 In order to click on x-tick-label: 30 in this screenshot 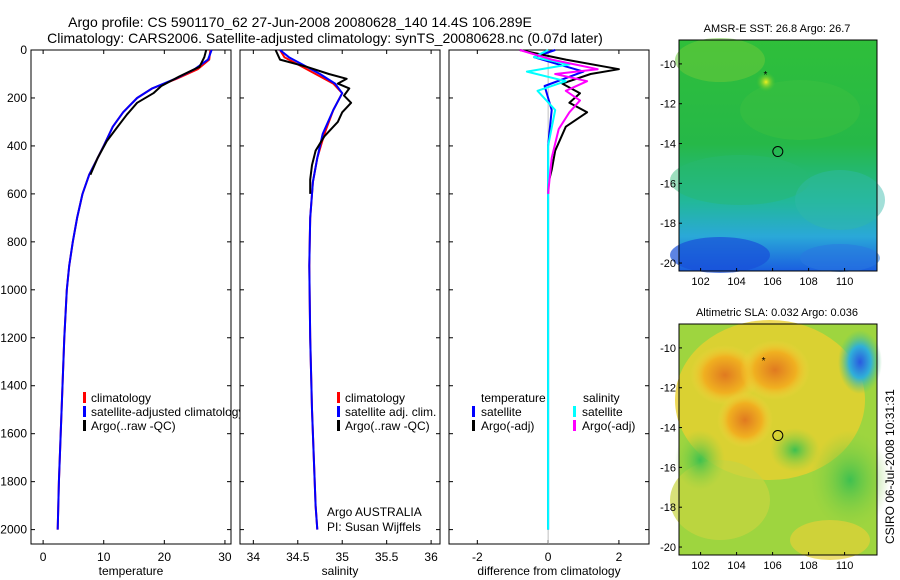, I will do `click(225, 557)`.